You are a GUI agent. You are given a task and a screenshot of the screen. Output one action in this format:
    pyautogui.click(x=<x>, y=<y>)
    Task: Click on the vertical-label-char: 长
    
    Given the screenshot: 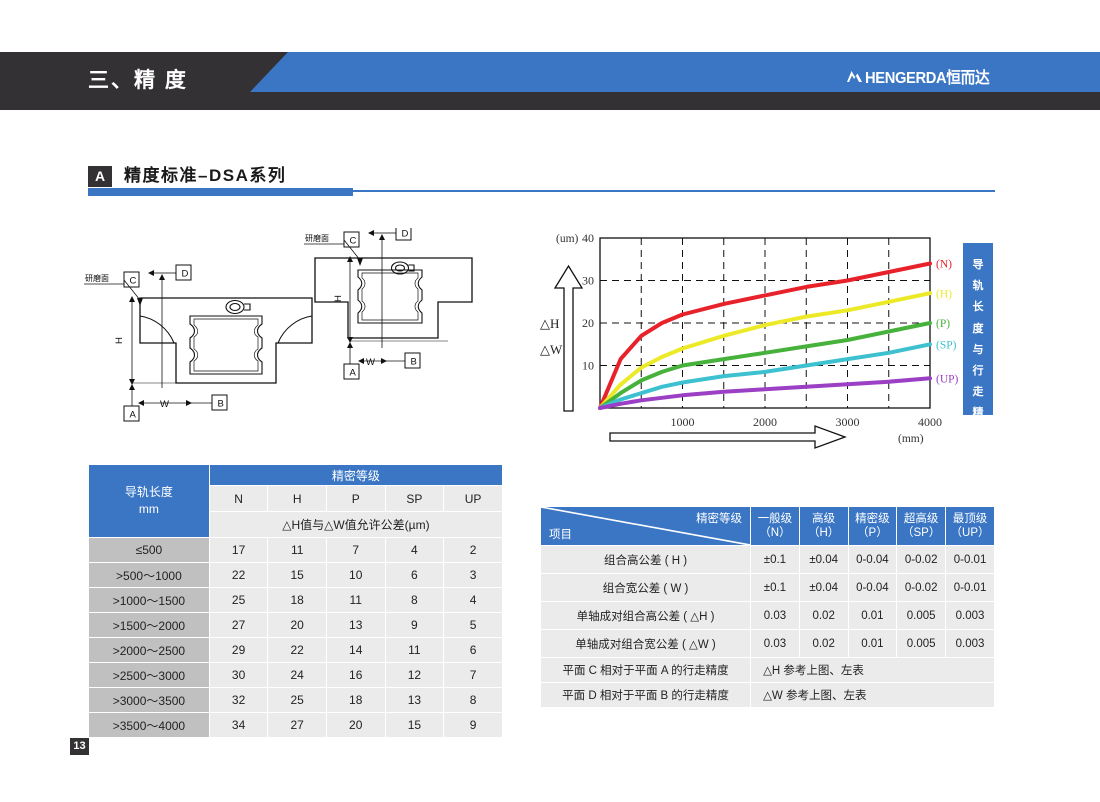 What is the action you would take?
    pyautogui.click(x=978, y=307)
    